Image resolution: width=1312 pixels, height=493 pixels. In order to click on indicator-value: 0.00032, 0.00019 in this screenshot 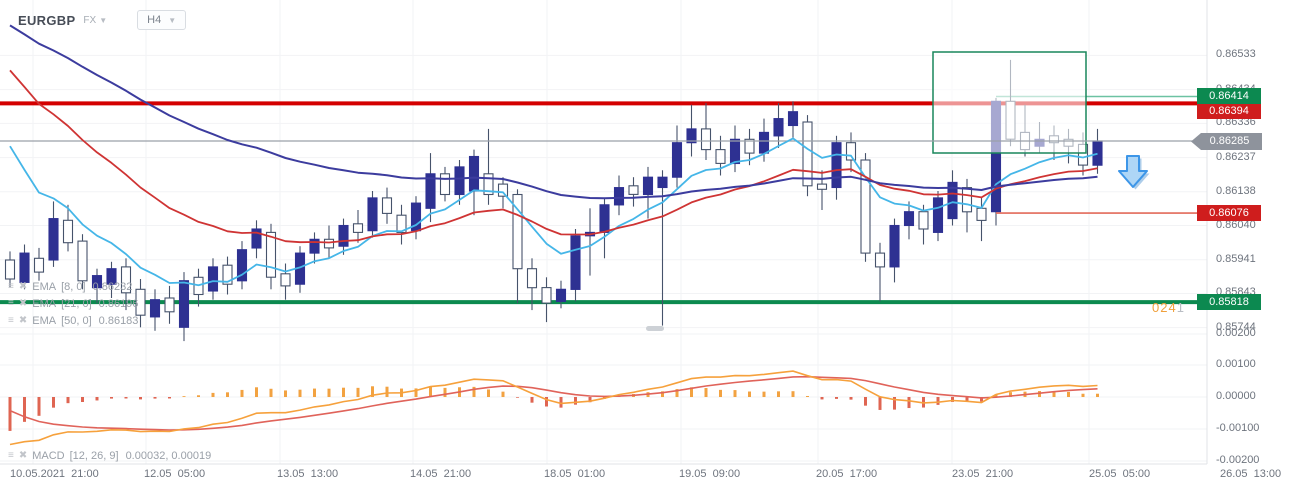, I will do `click(168, 456)`.